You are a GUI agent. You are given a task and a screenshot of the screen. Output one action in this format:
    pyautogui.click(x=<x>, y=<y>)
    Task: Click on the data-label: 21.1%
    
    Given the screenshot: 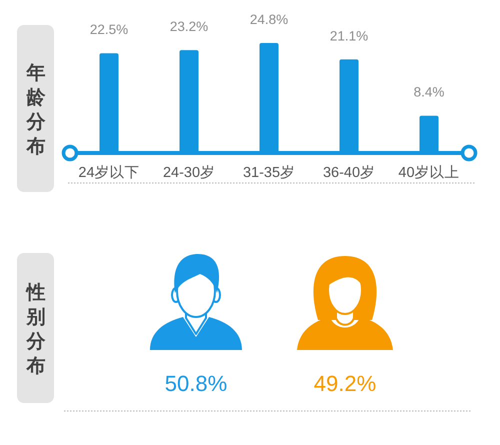 What is the action you would take?
    pyautogui.click(x=349, y=36)
    